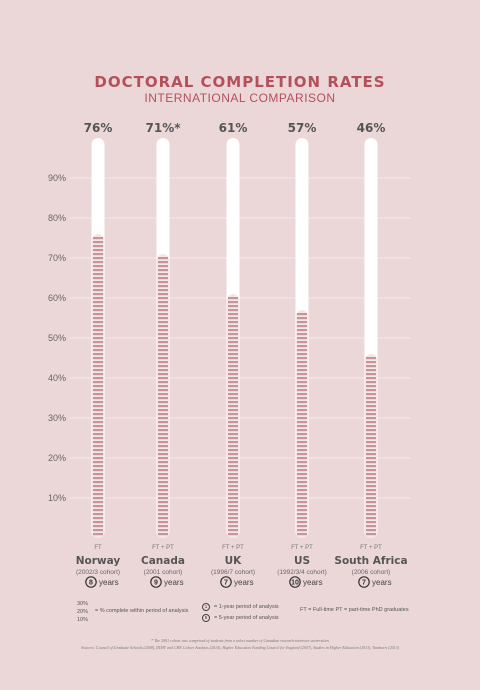 The width and height of the screenshot is (480, 690). Describe the element at coordinates (91, 583) in the screenshot. I see `years-number-0: 8` at that location.